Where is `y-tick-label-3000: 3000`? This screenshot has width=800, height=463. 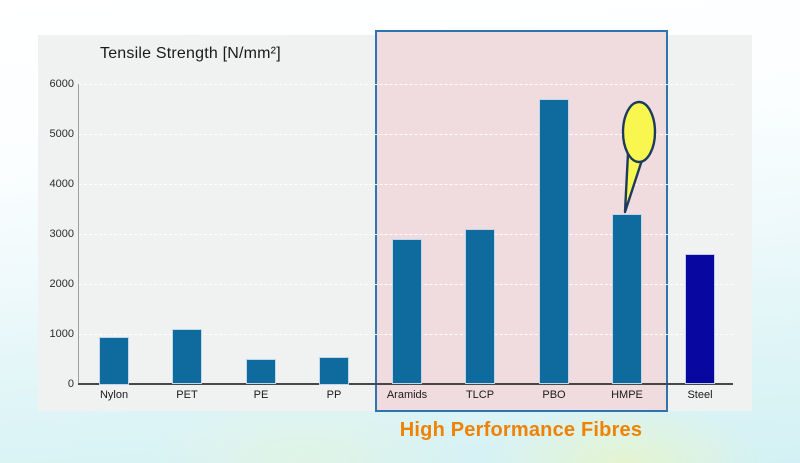 y-tick-label-3000: 3000 is located at coordinates (61, 234).